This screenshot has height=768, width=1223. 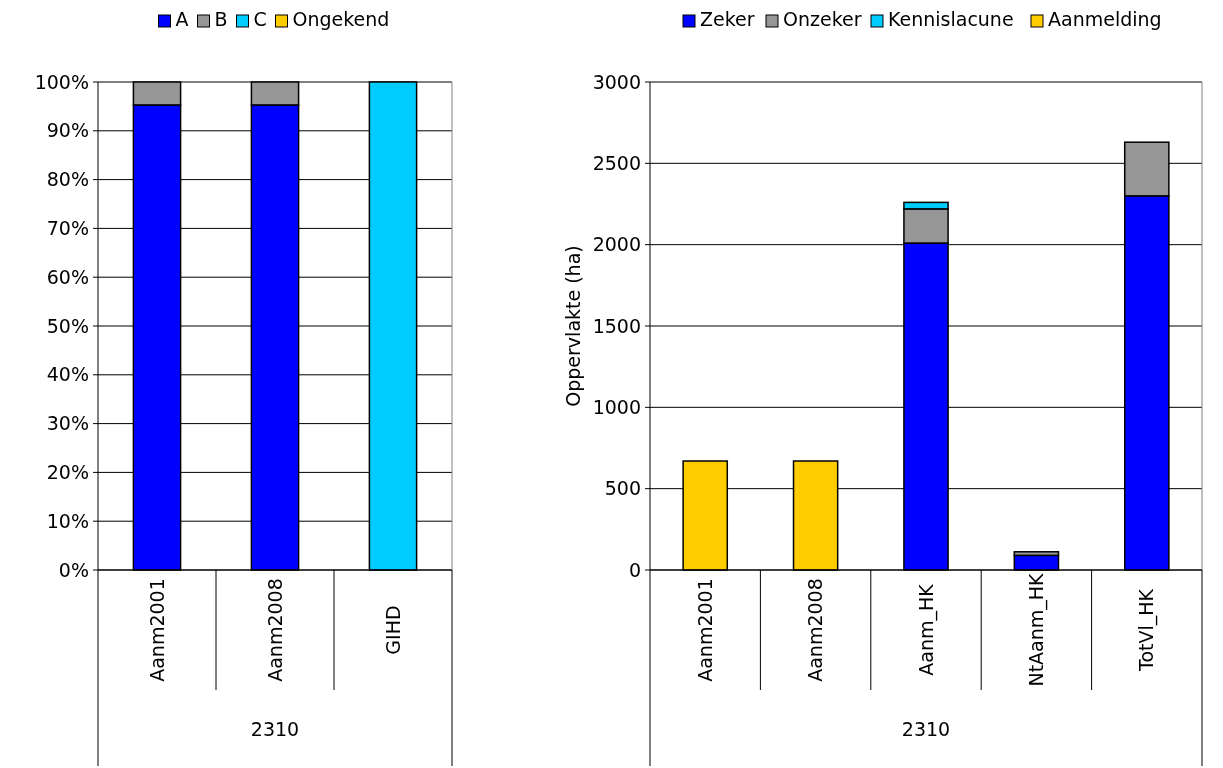 What do you see at coordinates (951, 19) in the screenshot?
I see `legend-label: Kennislacune` at bounding box center [951, 19].